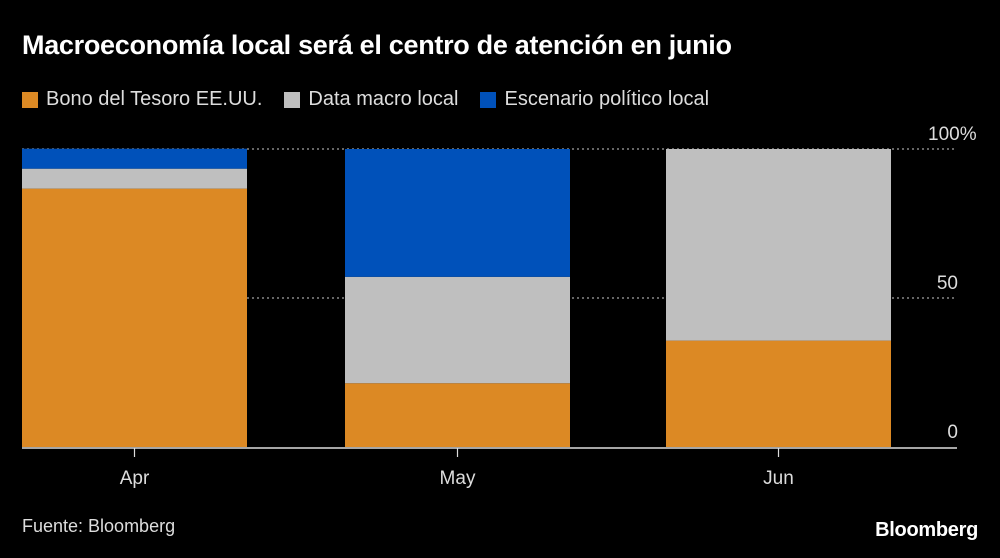  What do you see at coordinates (99, 526) in the screenshot?
I see `source-note: Fuente: Bloomberg` at bounding box center [99, 526].